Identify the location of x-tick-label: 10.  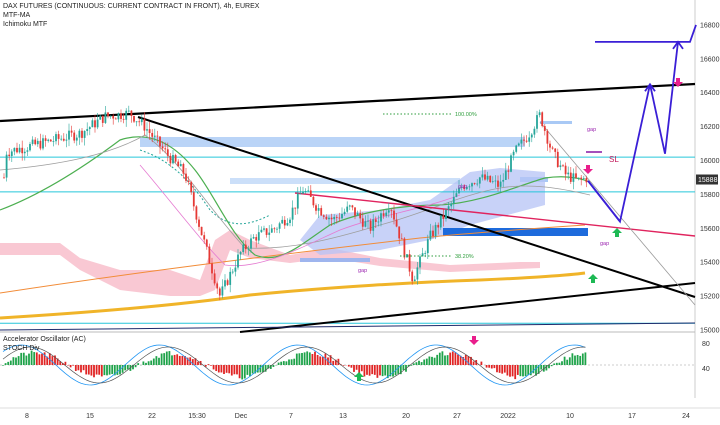
(570, 416).